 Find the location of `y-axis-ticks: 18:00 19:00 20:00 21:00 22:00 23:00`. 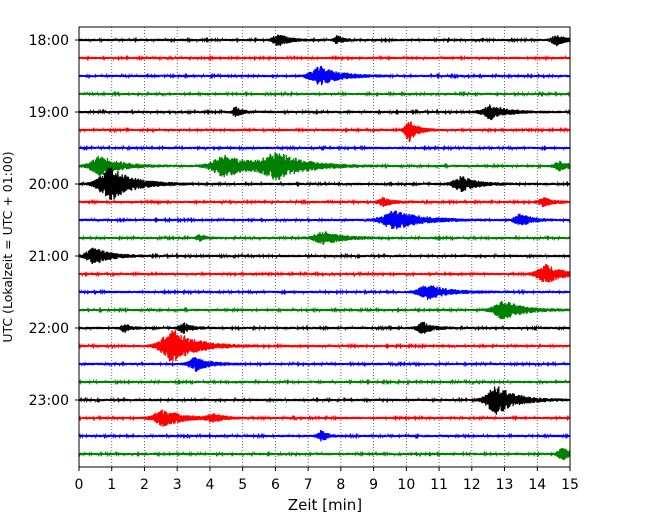

y-axis-ticks: 18:00 19:00 20:00 21:00 22:00 23:00 is located at coordinates (54, 221).